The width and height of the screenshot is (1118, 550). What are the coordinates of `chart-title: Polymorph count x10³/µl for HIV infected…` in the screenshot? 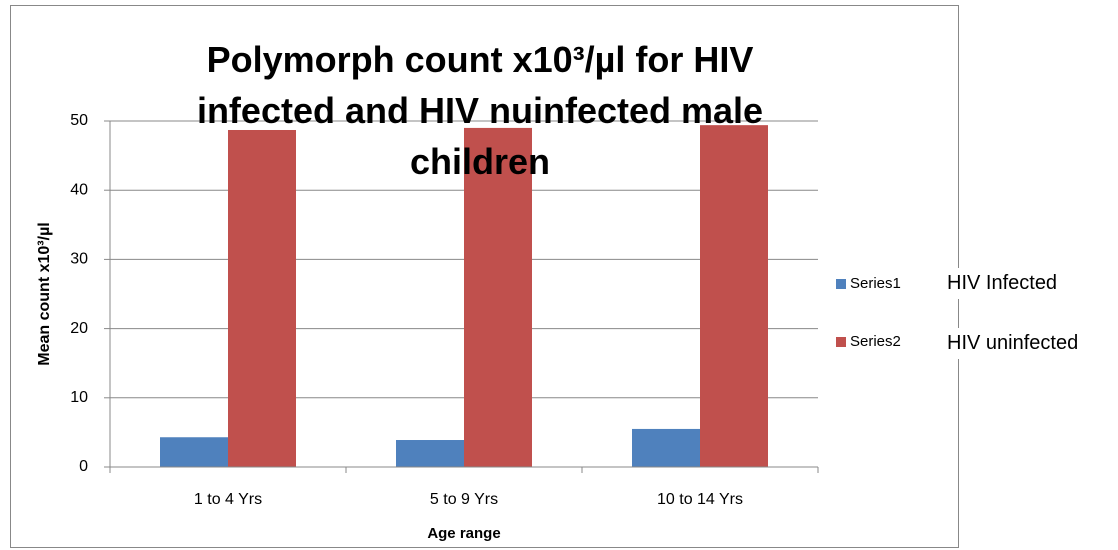 It's located at (480, 110).